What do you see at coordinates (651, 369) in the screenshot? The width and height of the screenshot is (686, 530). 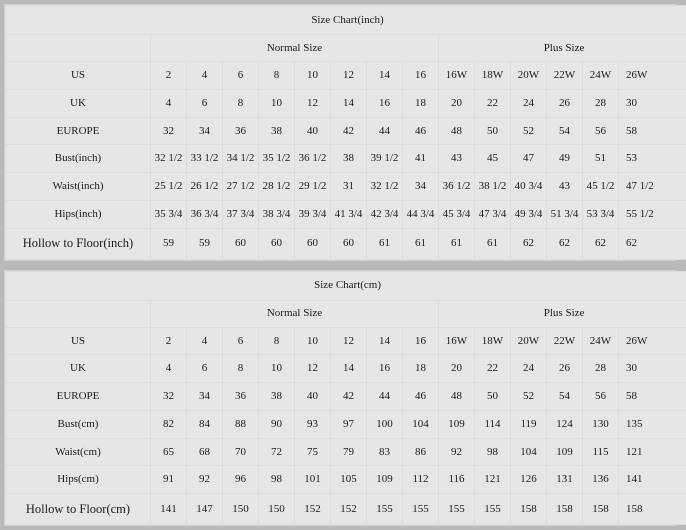 I see `table-cell: 30` at bounding box center [651, 369].